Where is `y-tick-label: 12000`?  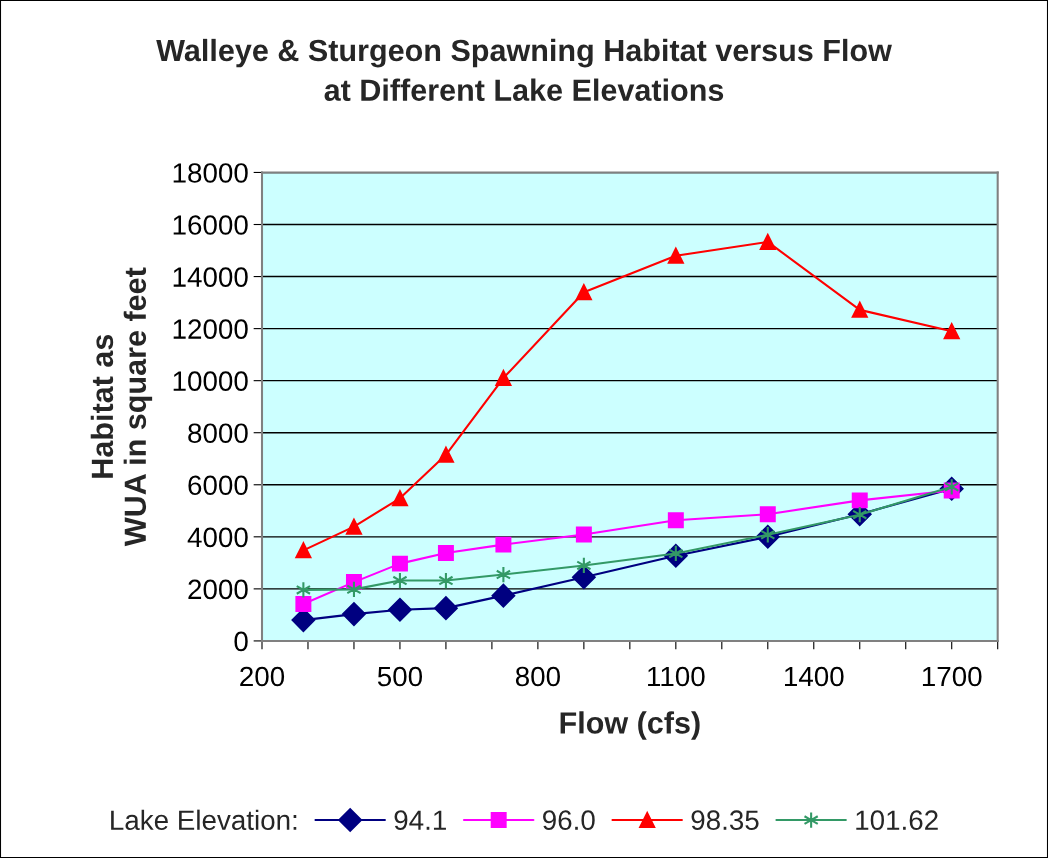 y-tick-label: 12000 is located at coordinates (210, 329).